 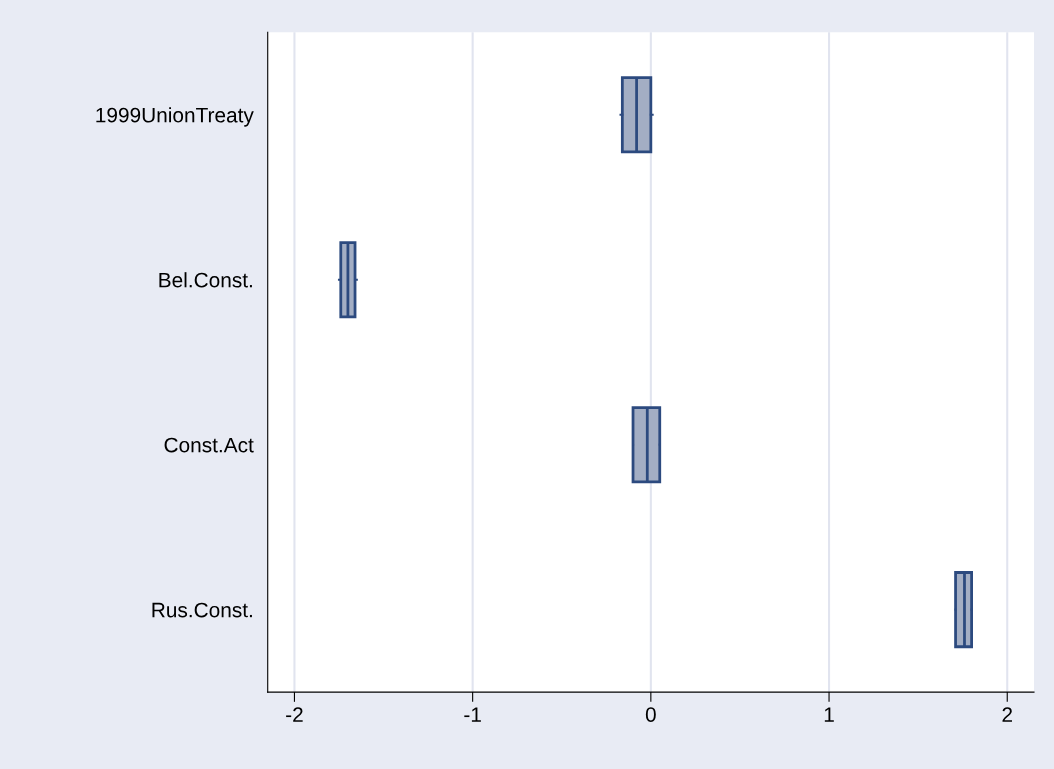 What do you see at coordinates (175, 117) in the screenshot?
I see `y-tick-label: 1999UnionTreaty` at bounding box center [175, 117].